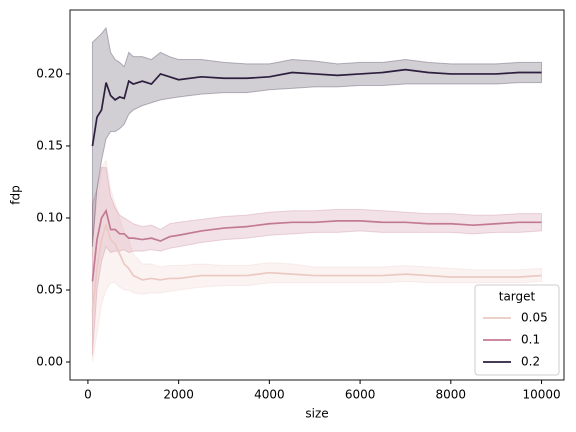 The height and width of the screenshot is (432, 576). What do you see at coordinates (49, 361) in the screenshot?
I see `y-tick-label: 0.00` at bounding box center [49, 361].